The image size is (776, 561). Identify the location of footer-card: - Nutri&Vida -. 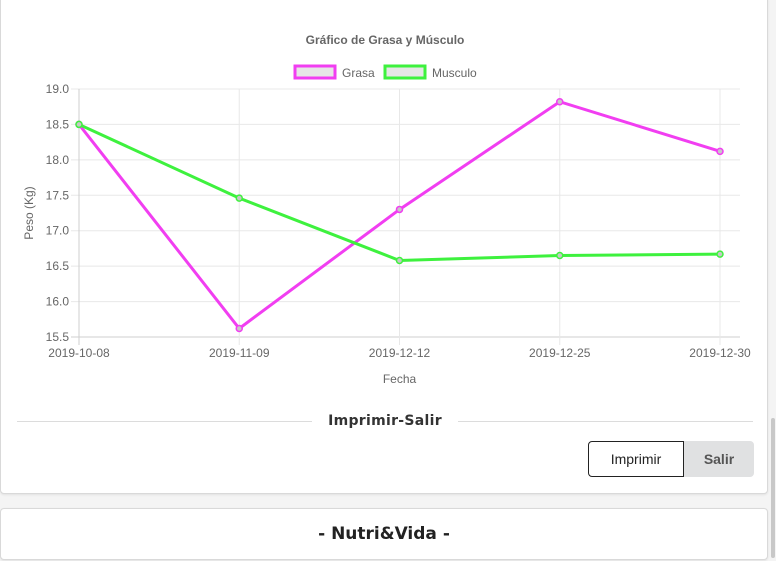
(384, 534).